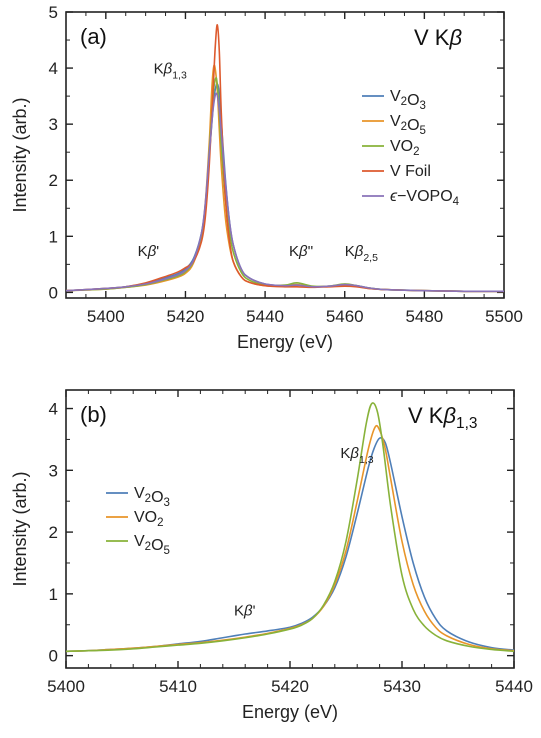 The width and height of the screenshot is (541, 738). I want to click on x-tick-label: 5410, so click(178, 686).